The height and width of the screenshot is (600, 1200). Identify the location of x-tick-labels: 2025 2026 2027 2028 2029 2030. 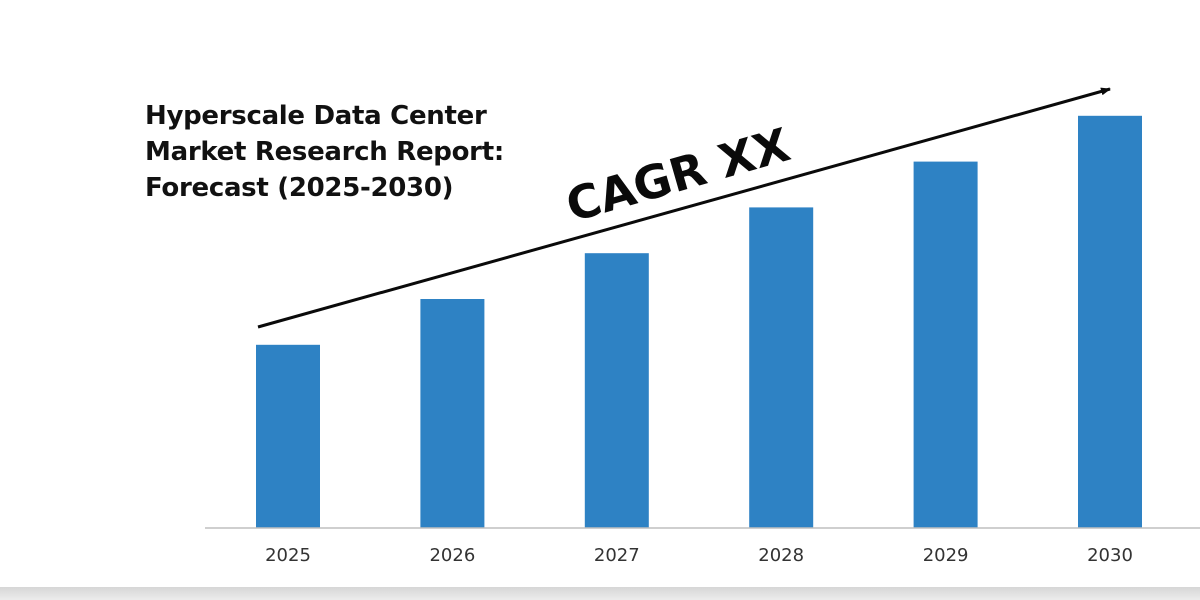
(699, 555).